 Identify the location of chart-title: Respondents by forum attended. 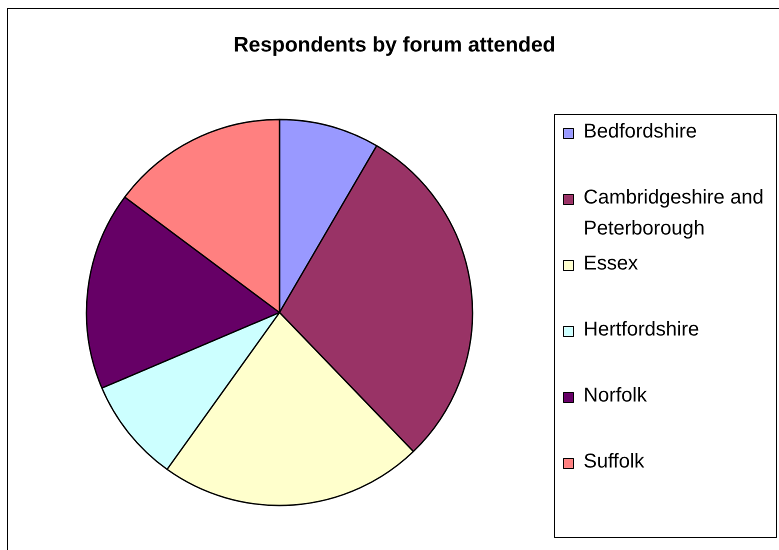
(394, 45).